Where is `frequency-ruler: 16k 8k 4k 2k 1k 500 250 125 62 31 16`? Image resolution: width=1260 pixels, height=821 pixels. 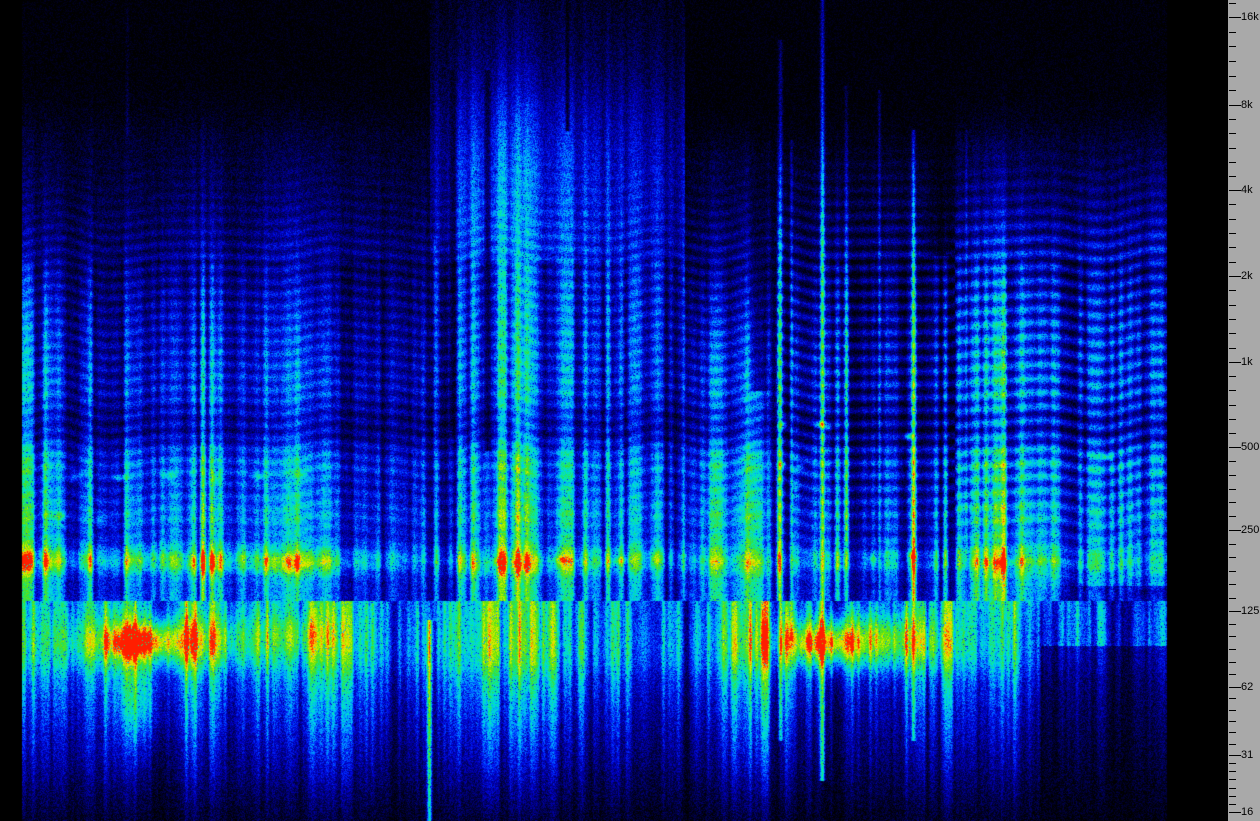
frequency-ruler: 16k 8k 4k 2k 1k 500 250 125 62 31 16 is located at coordinates (1243, 410).